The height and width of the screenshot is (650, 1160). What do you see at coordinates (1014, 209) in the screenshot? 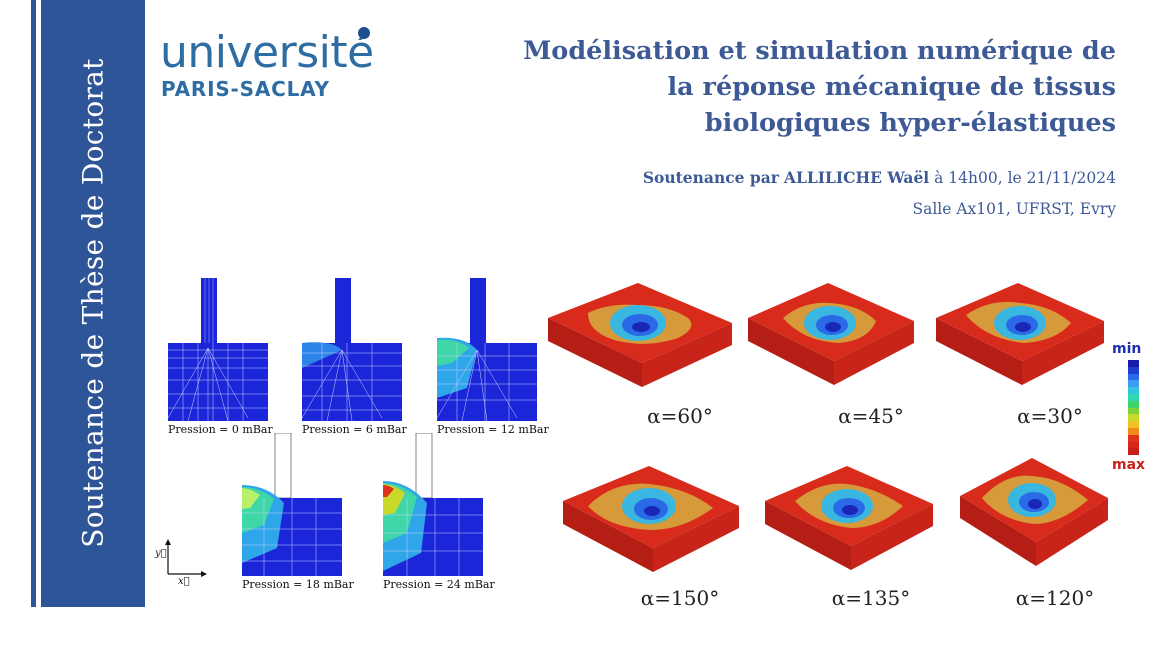
I see `location-line: Salle Ax101, UFRST, Evry` at bounding box center [1014, 209].